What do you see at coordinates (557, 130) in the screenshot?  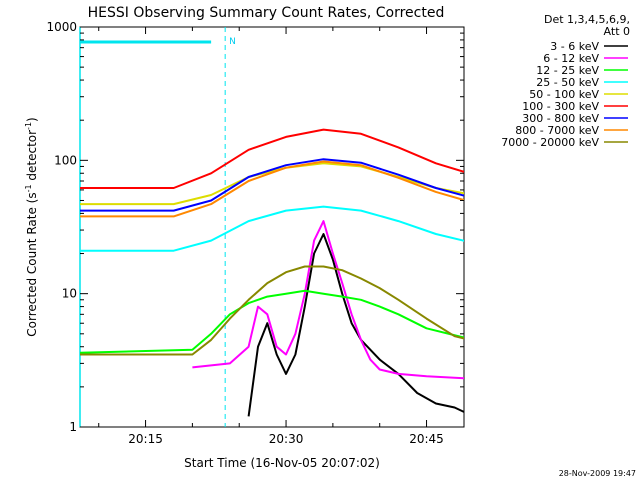 I see `legend-entry-label: 800 - 7000 keV` at bounding box center [557, 130].